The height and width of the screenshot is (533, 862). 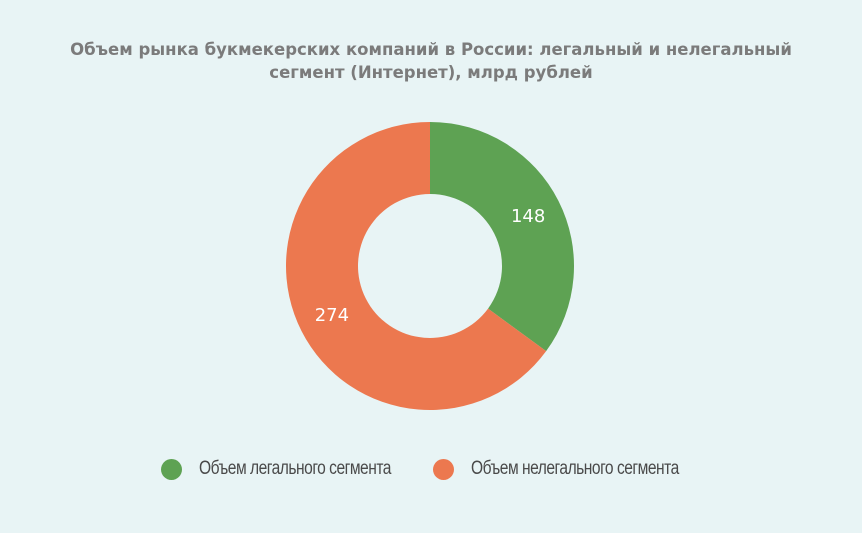 What do you see at coordinates (443, 469) in the screenshot?
I see `legend-swatch-illegal` at bounding box center [443, 469].